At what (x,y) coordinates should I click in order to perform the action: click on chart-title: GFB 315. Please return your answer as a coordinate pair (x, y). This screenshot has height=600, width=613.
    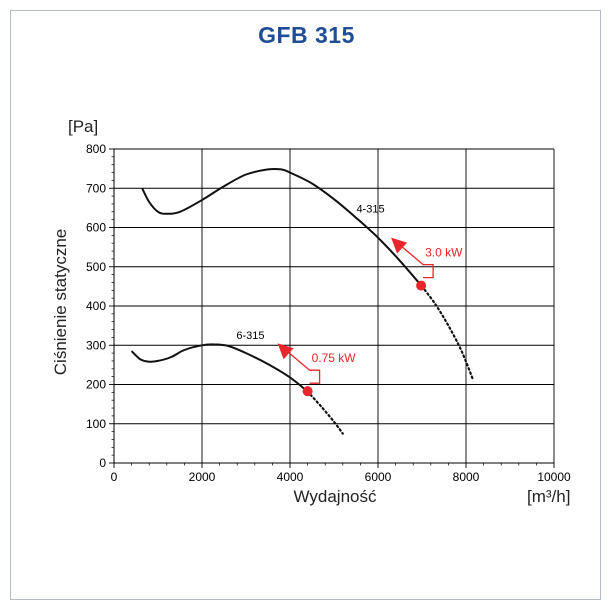
    Looking at the image, I should click on (306, 35).